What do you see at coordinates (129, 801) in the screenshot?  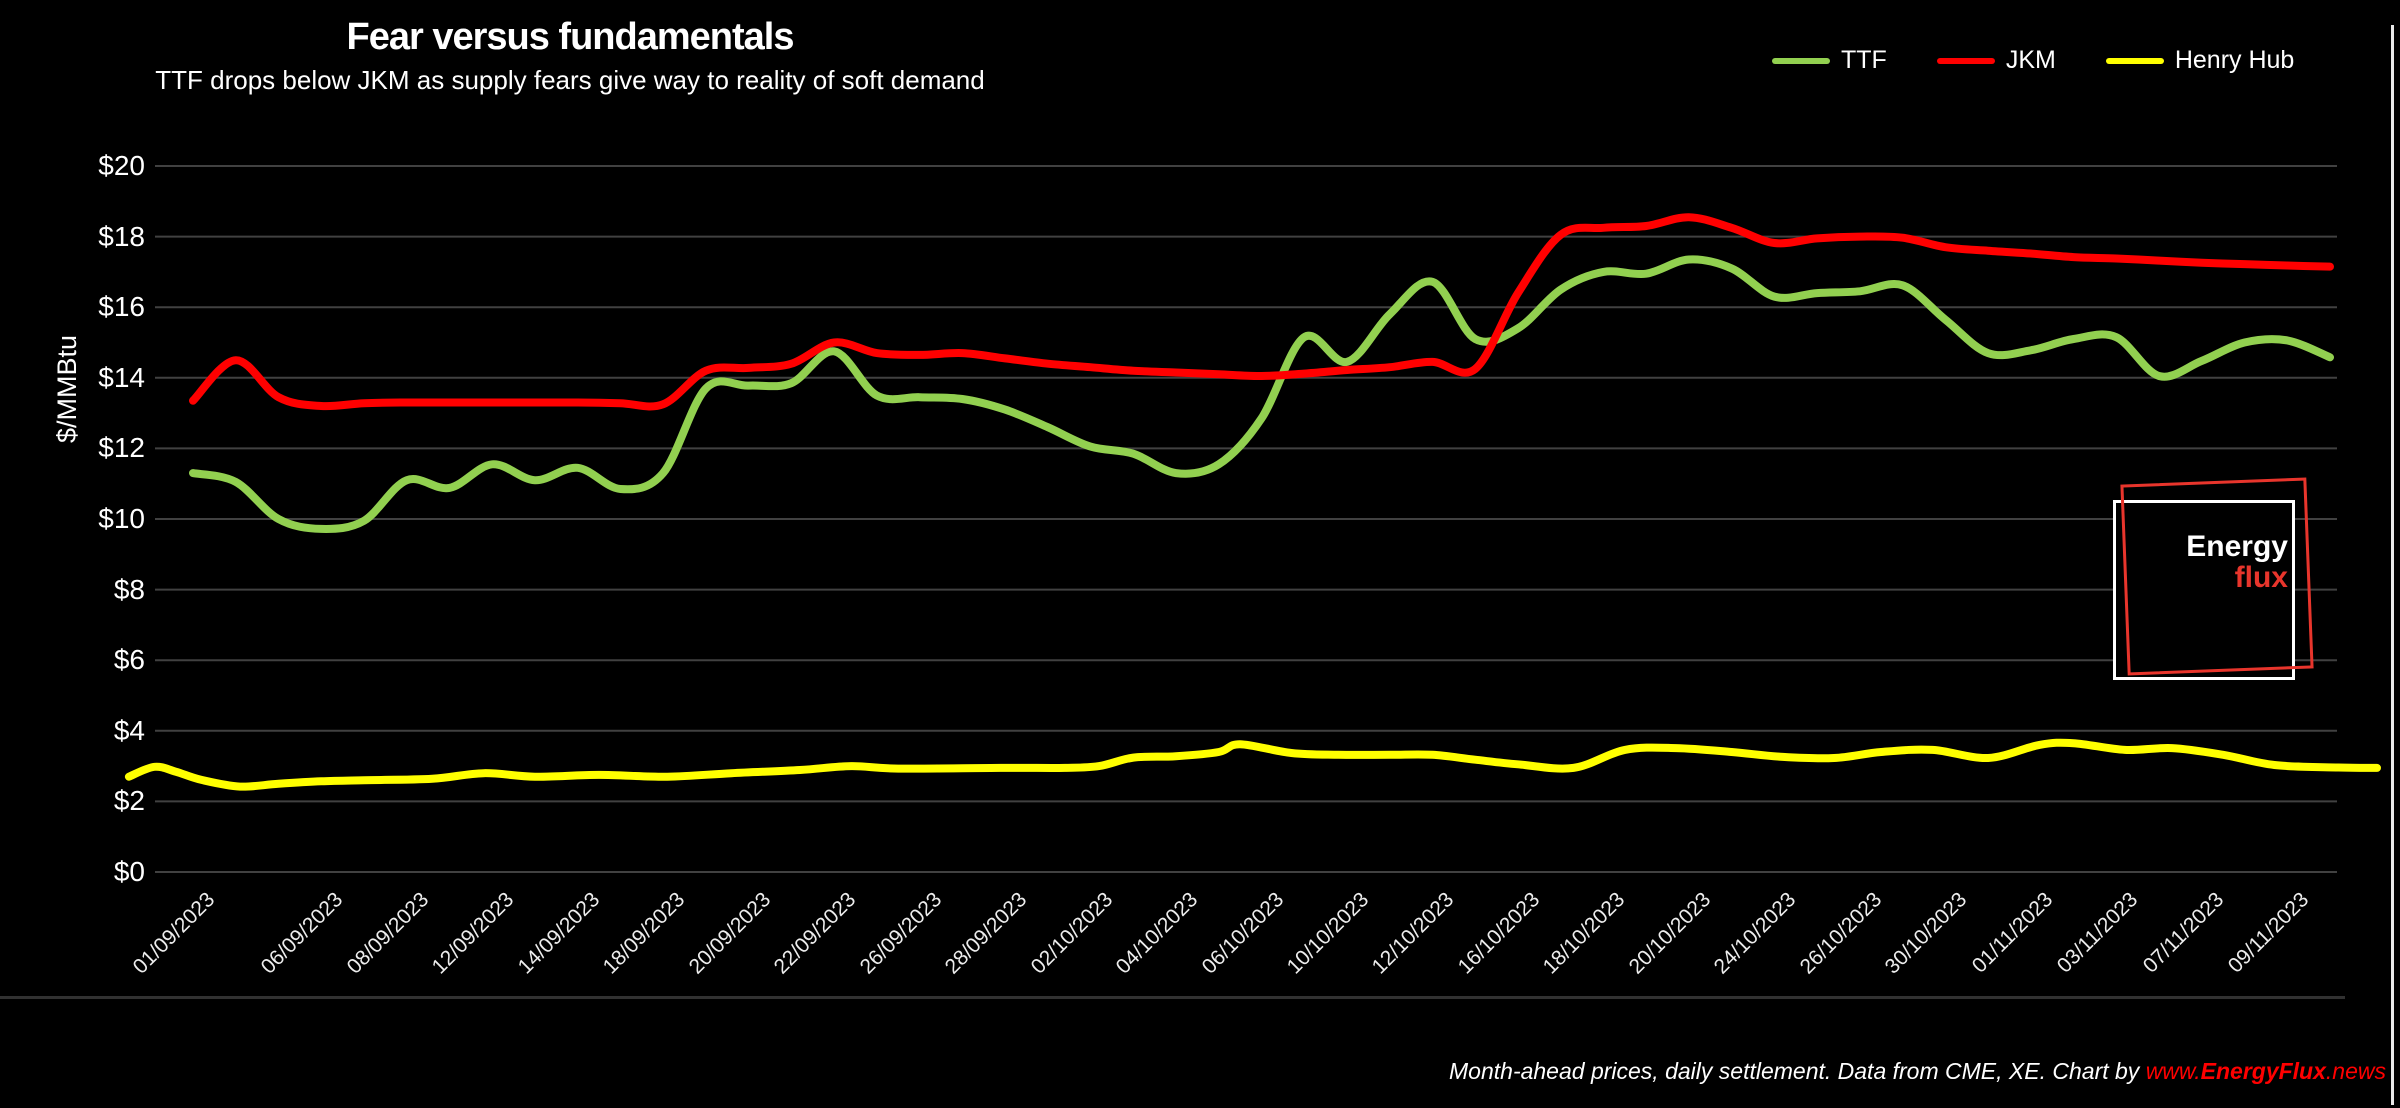 I see `y-tick-label: $2` at bounding box center [129, 801].